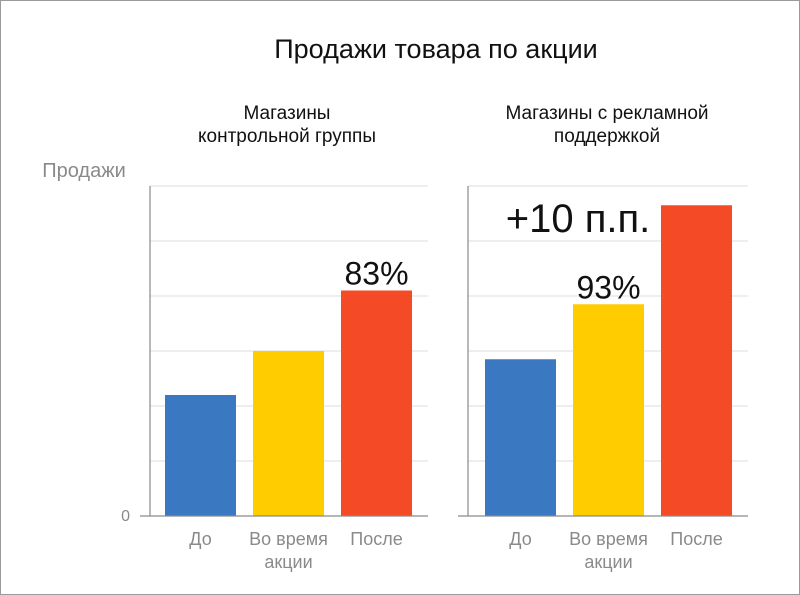 The image size is (800, 595). What do you see at coordinates (436, 49) in the screenshot?
I see `chart-title: Продажи товара по акции` at bounding box center [436, 49].